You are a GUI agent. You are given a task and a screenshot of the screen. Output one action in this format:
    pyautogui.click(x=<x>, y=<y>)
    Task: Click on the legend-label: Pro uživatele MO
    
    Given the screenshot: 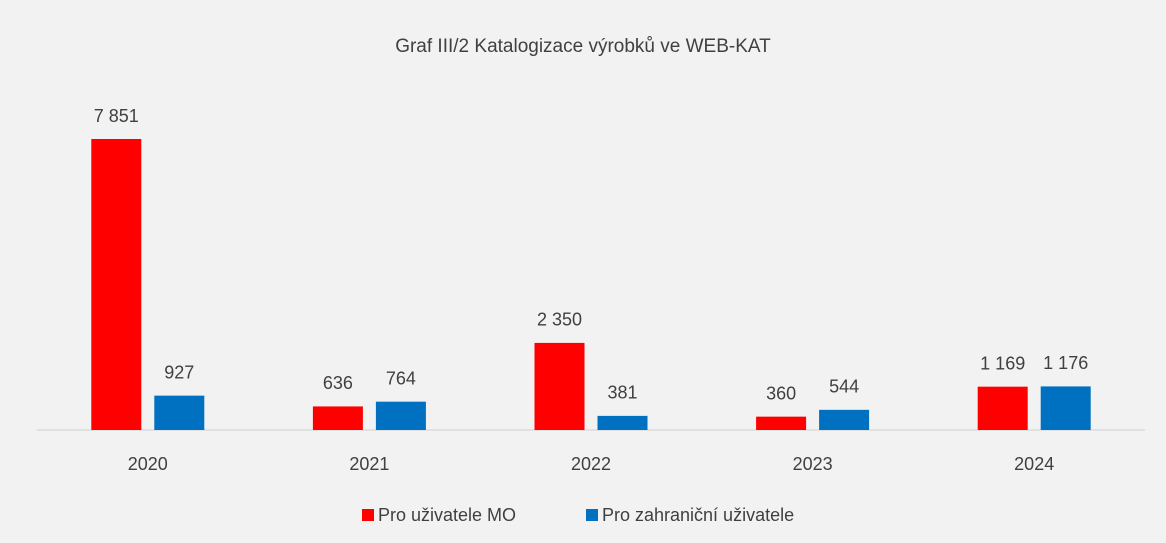 What is the action you would take?
    pyautogui.click(x=447, y=515)
    